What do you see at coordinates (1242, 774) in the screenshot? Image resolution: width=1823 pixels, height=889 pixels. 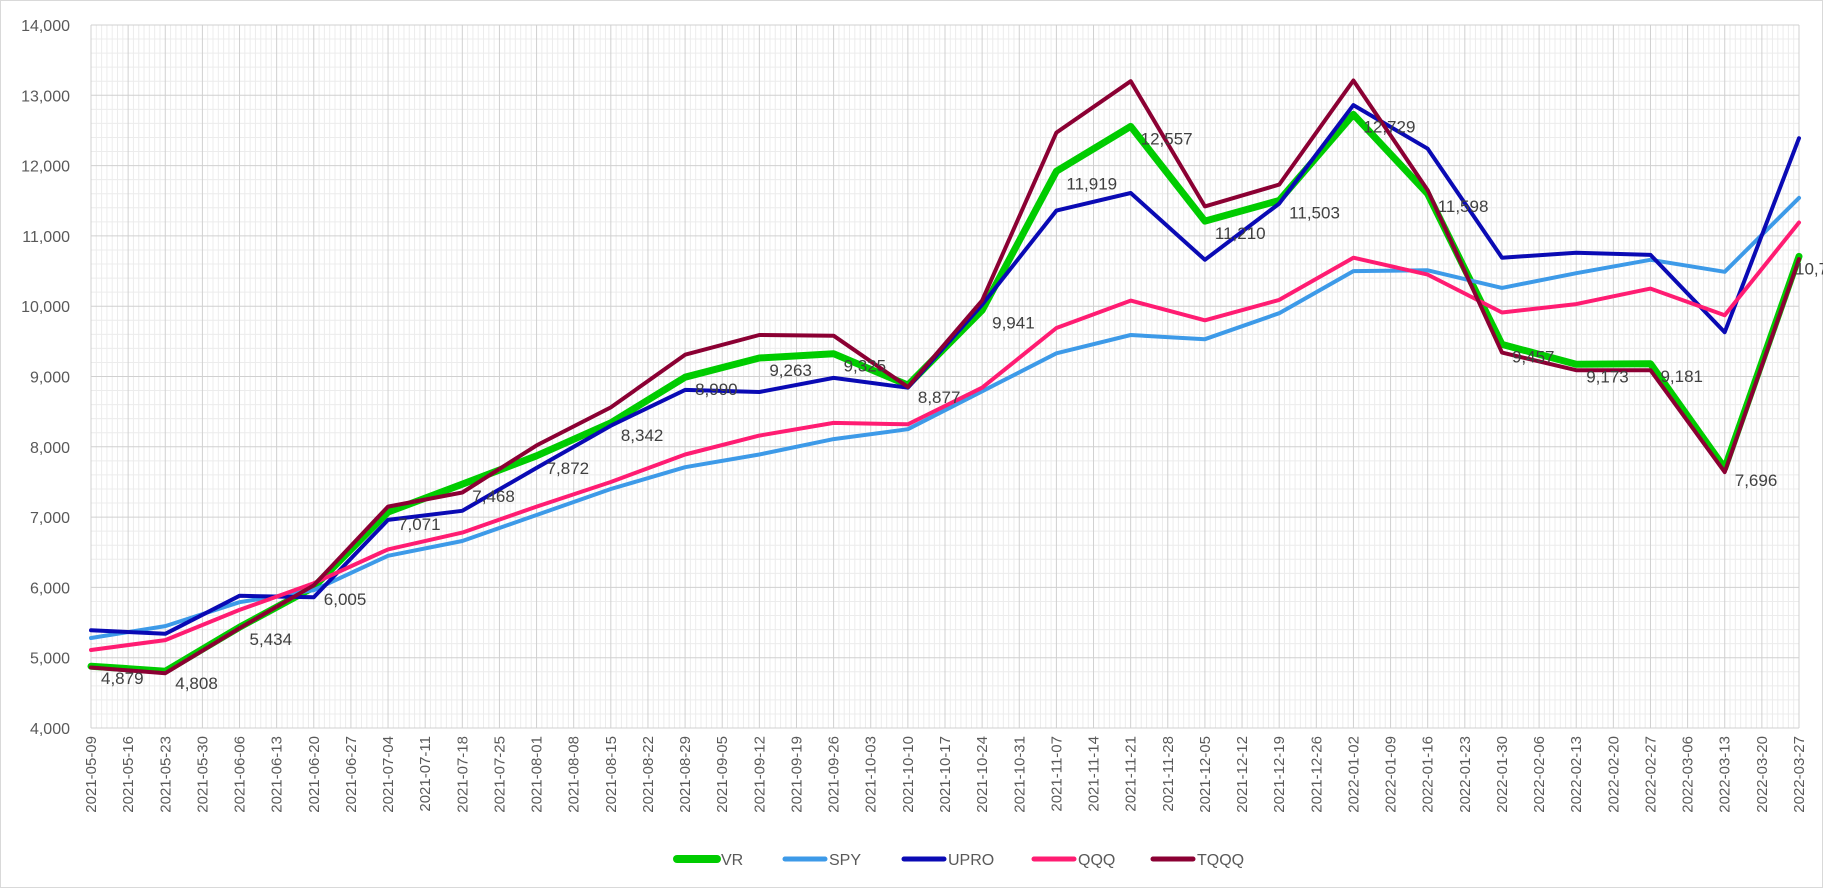 I see `x-tick-label: 2021-12-12` at bounding box center [1242, 774].